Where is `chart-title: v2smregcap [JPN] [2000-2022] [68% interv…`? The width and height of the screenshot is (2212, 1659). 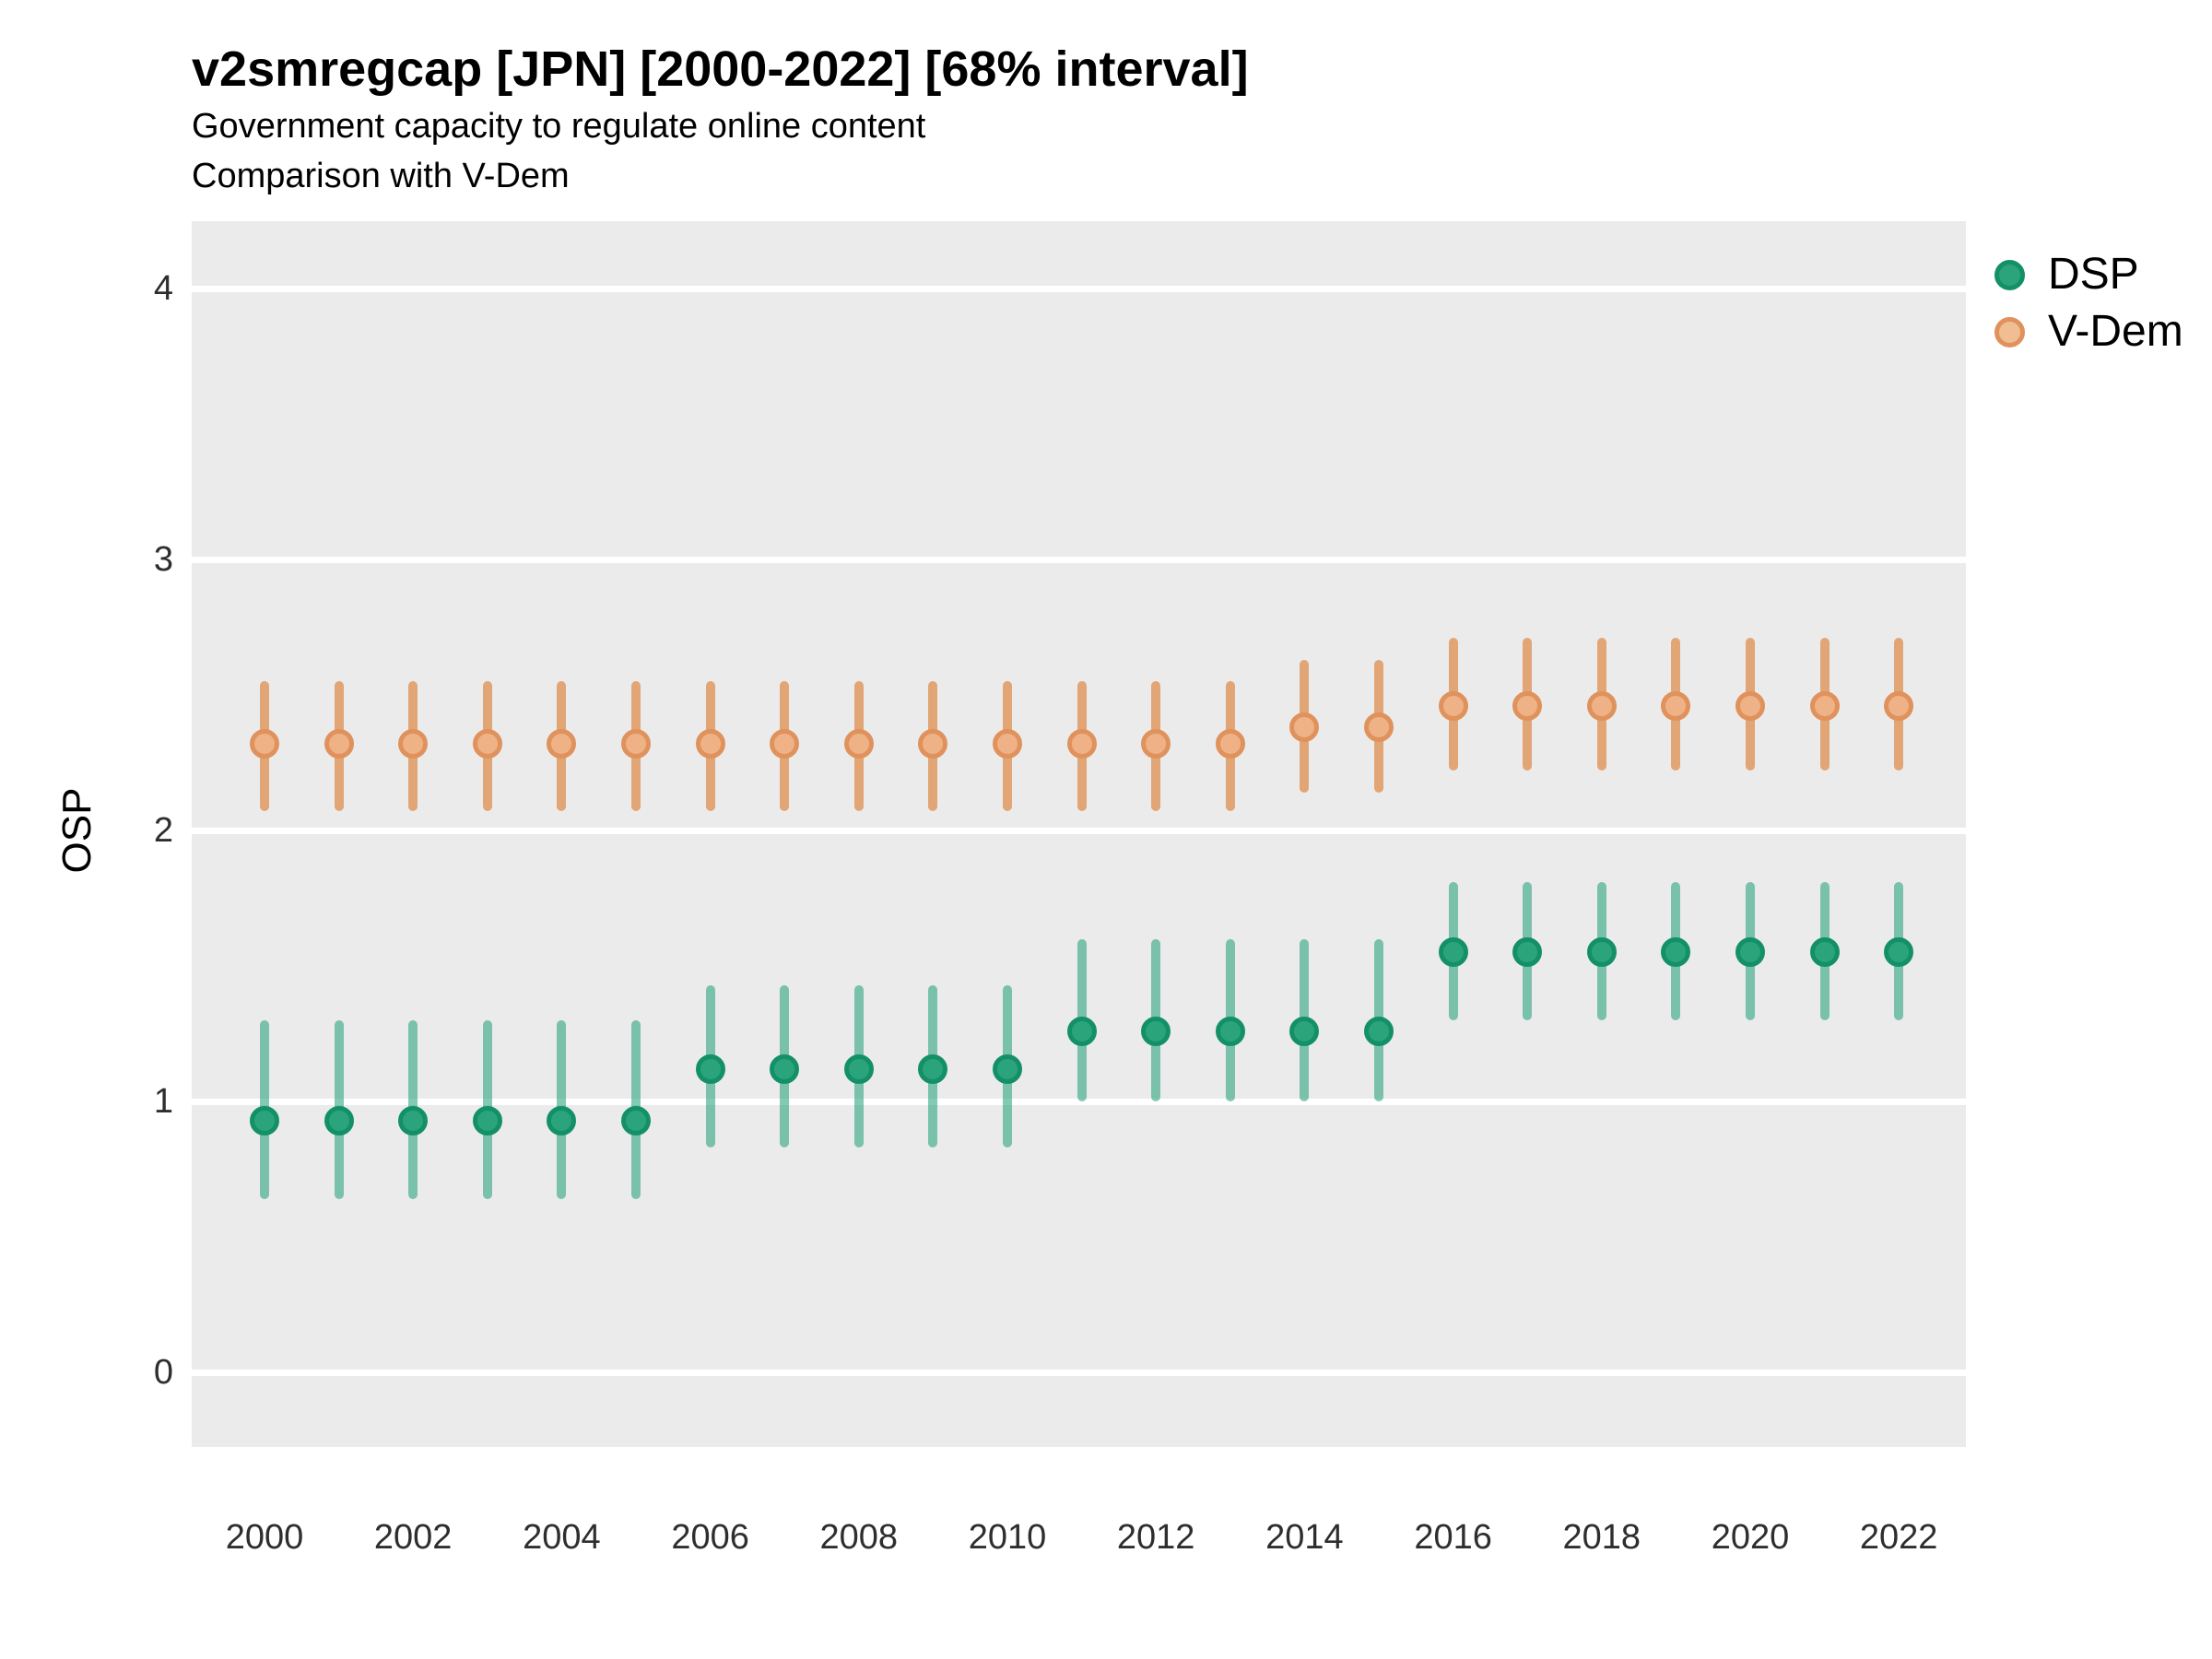 chart-title: v2smregcap [JPN] [2000-2022] [68% interv… is located at coordinates (720, 69).